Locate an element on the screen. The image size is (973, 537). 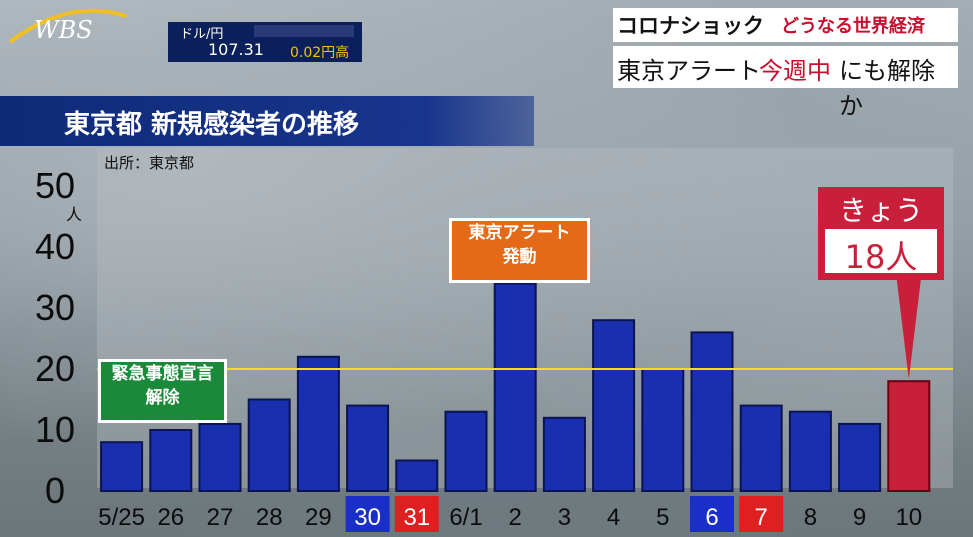
x-tick-label: 6/1 is located at coordinates (465, 517).